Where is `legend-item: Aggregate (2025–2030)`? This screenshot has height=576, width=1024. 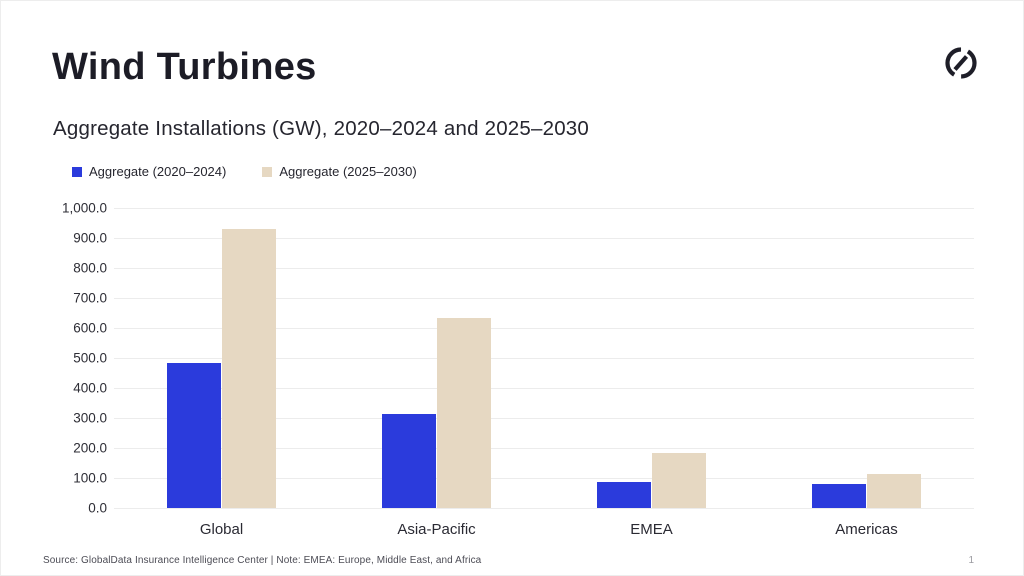
legend-item: Aggregate (2025–2030) is located at coordinates (339, 171).